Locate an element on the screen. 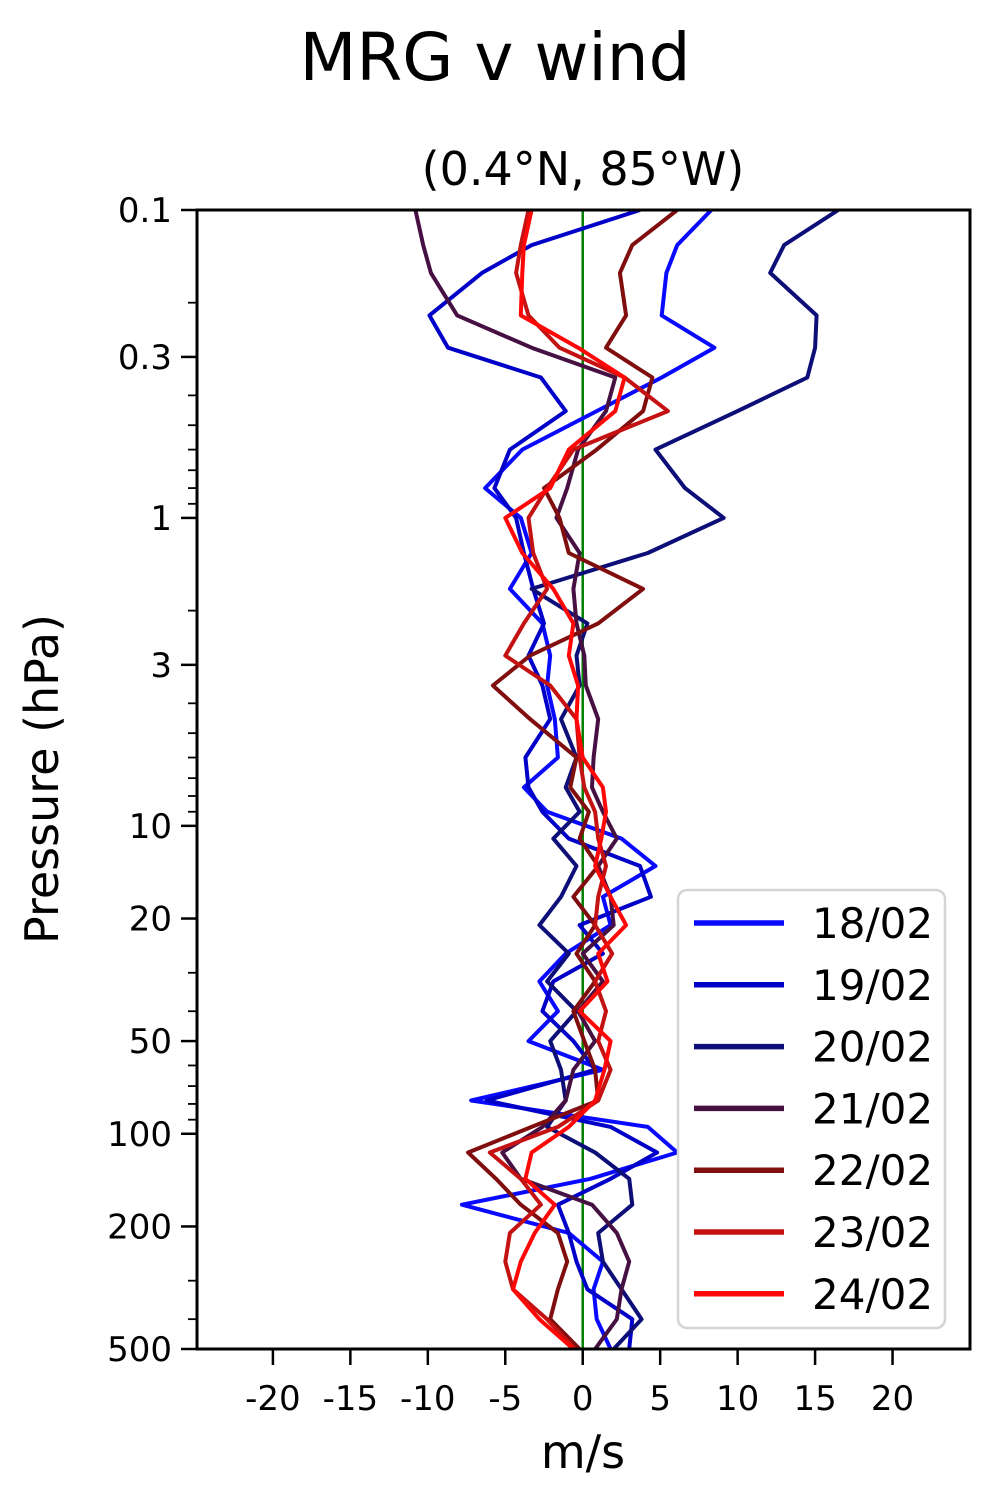  x-tick-label: 5 is located at coordinates (660, 1399).